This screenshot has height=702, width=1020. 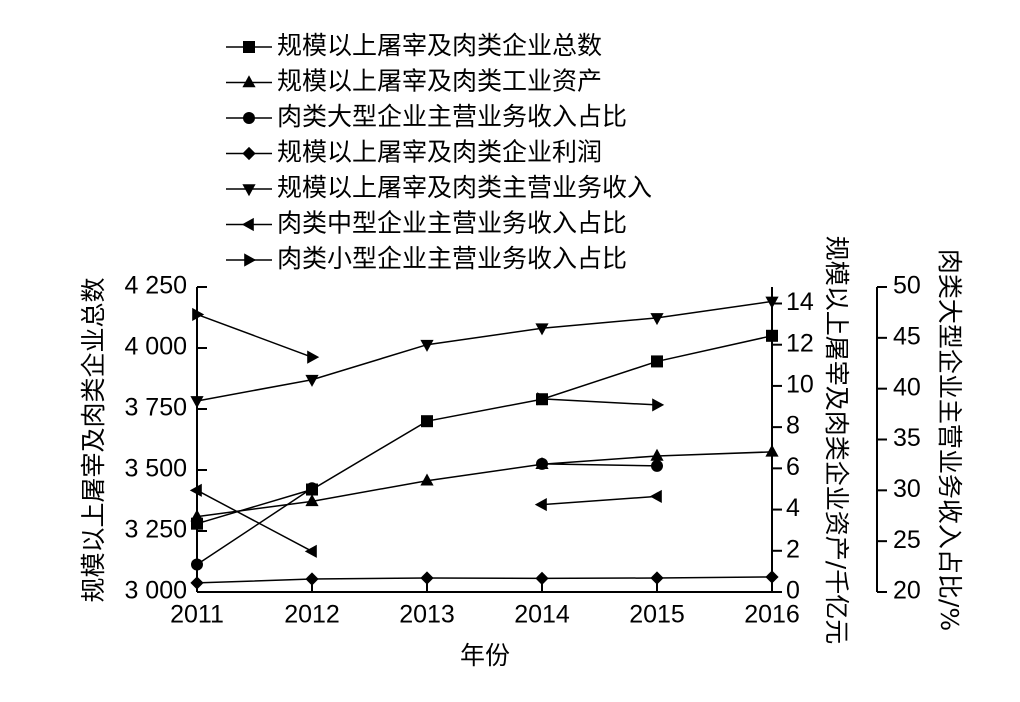 I want to click on y-tick-label: 4 250, so click(x=155, y=286).